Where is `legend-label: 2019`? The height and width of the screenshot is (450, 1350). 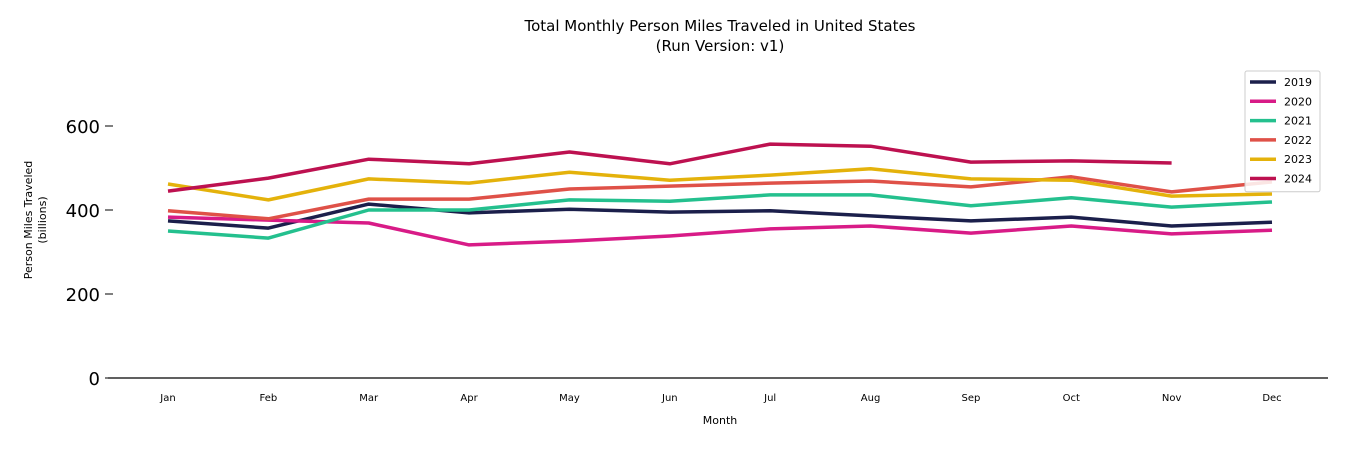 legend-label: 2019 is located at coordinates (1298, 82).